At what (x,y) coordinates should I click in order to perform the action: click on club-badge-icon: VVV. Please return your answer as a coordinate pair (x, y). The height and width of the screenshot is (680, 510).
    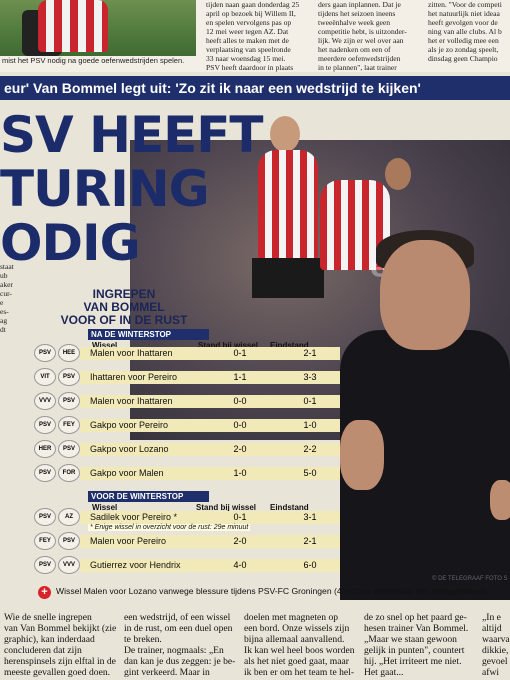
    Looking at the image, I should click on (45, 401).